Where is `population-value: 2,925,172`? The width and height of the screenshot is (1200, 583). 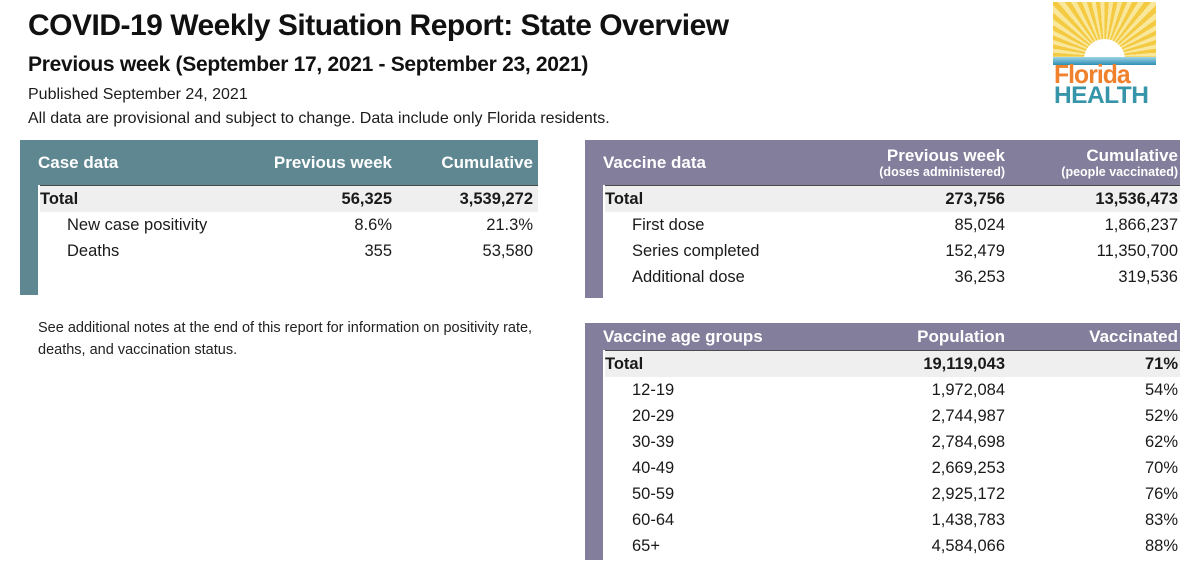
population-value: 2,925,172 is located at coordinates (968, 493).